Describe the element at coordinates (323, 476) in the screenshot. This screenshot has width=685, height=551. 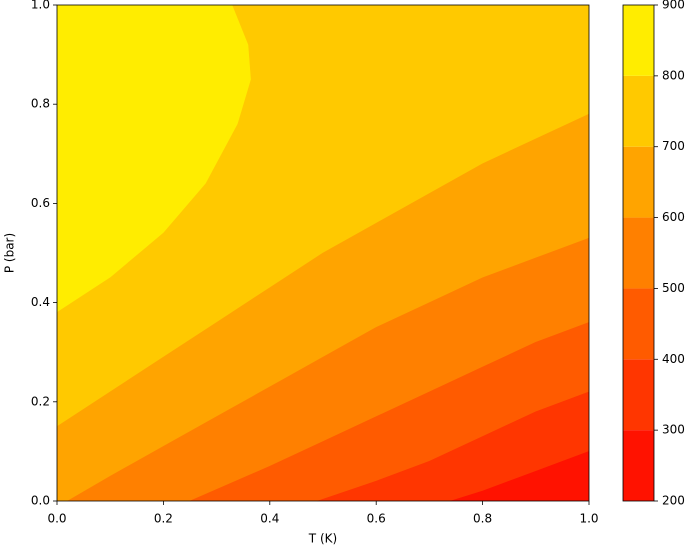
I see `contour-band` at that location.